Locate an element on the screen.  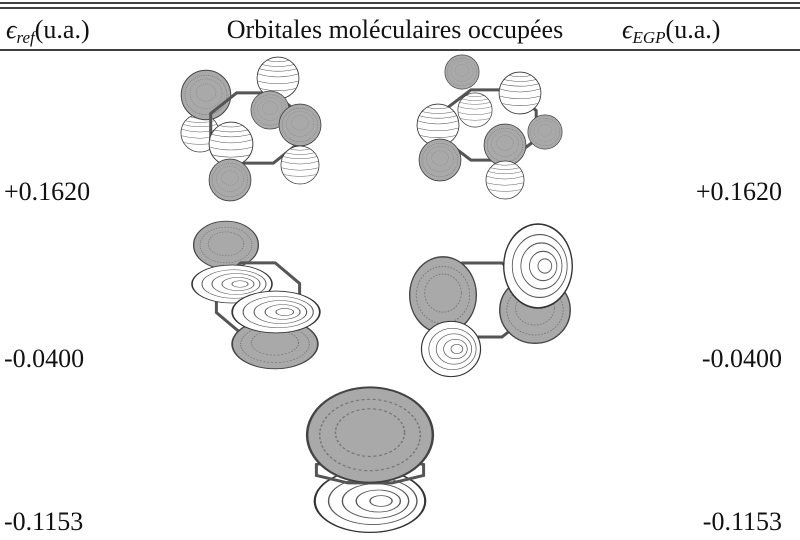
header-cell: ϵref(u.a.) is located at coordinates (48, 31).